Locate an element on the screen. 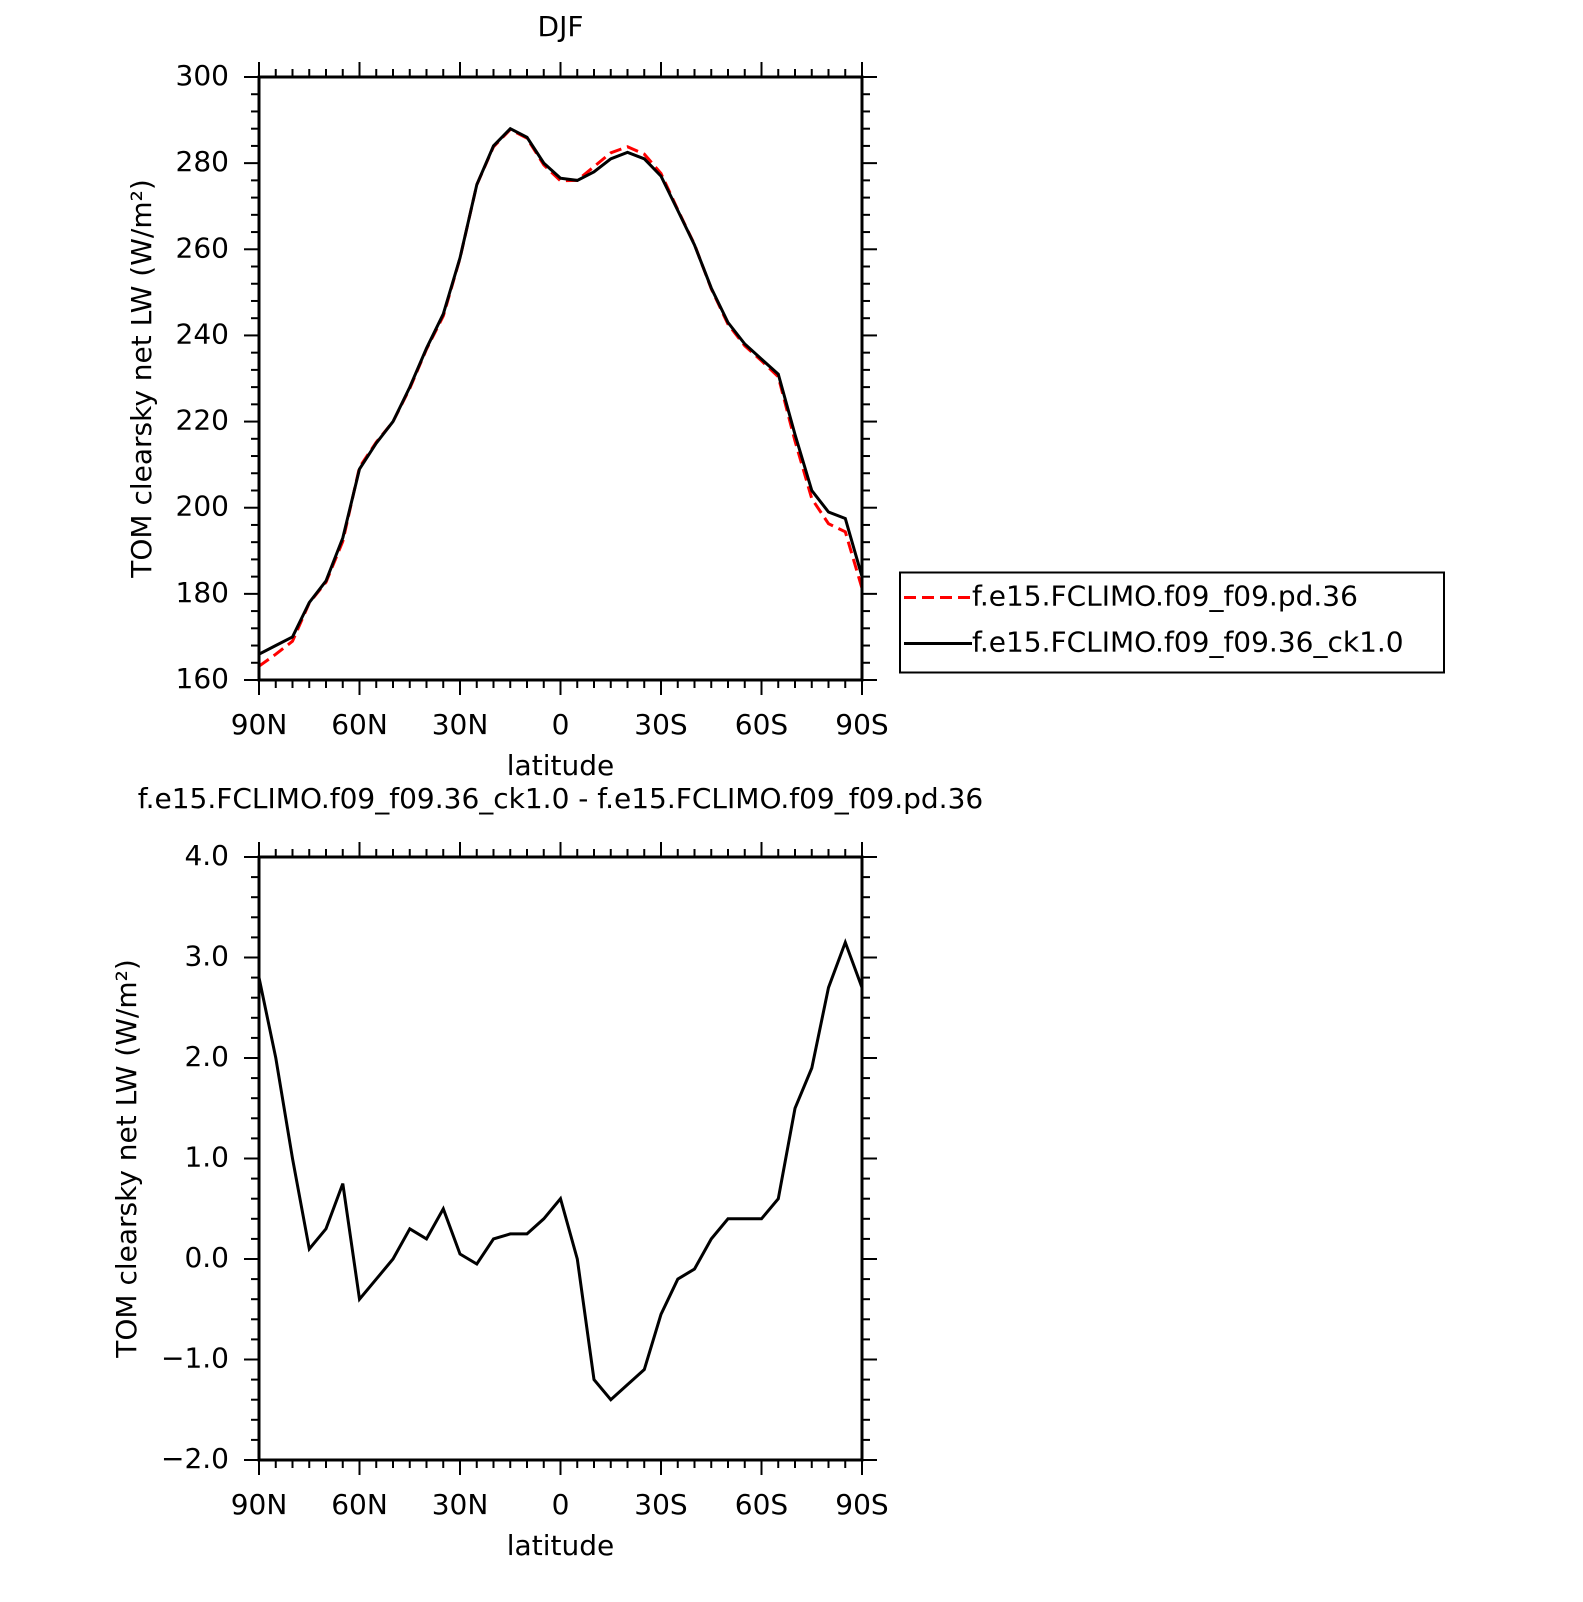  y-tick-label: 300 is located at coordinates (202, 75).